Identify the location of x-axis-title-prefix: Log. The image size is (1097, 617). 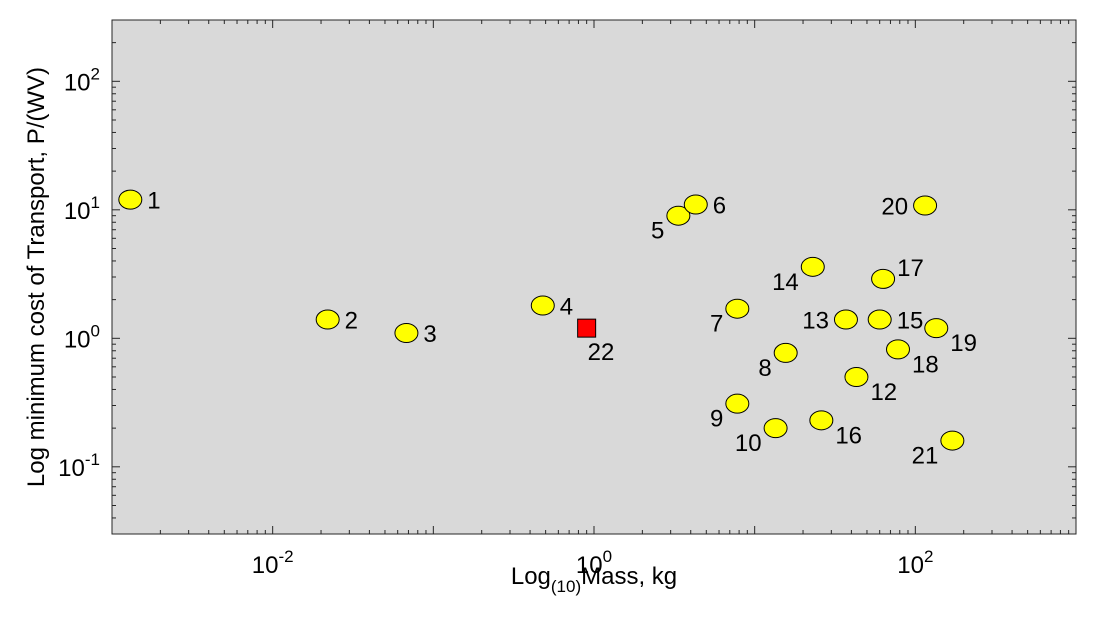
(531, 576).